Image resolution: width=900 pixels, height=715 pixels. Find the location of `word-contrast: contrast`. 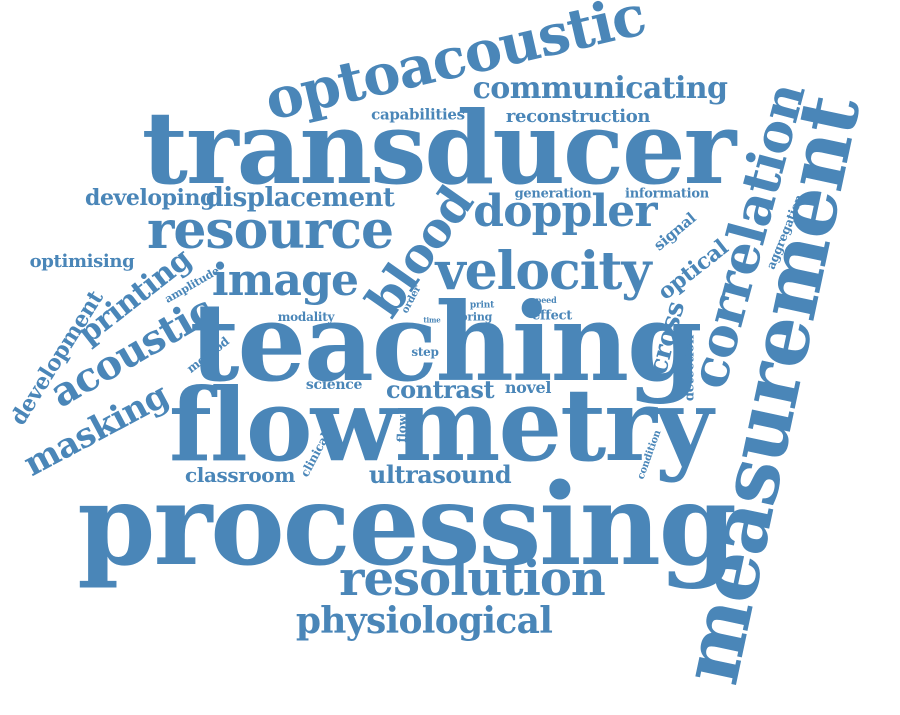

word-contrast: contrast is located at coordinates (440, 389).